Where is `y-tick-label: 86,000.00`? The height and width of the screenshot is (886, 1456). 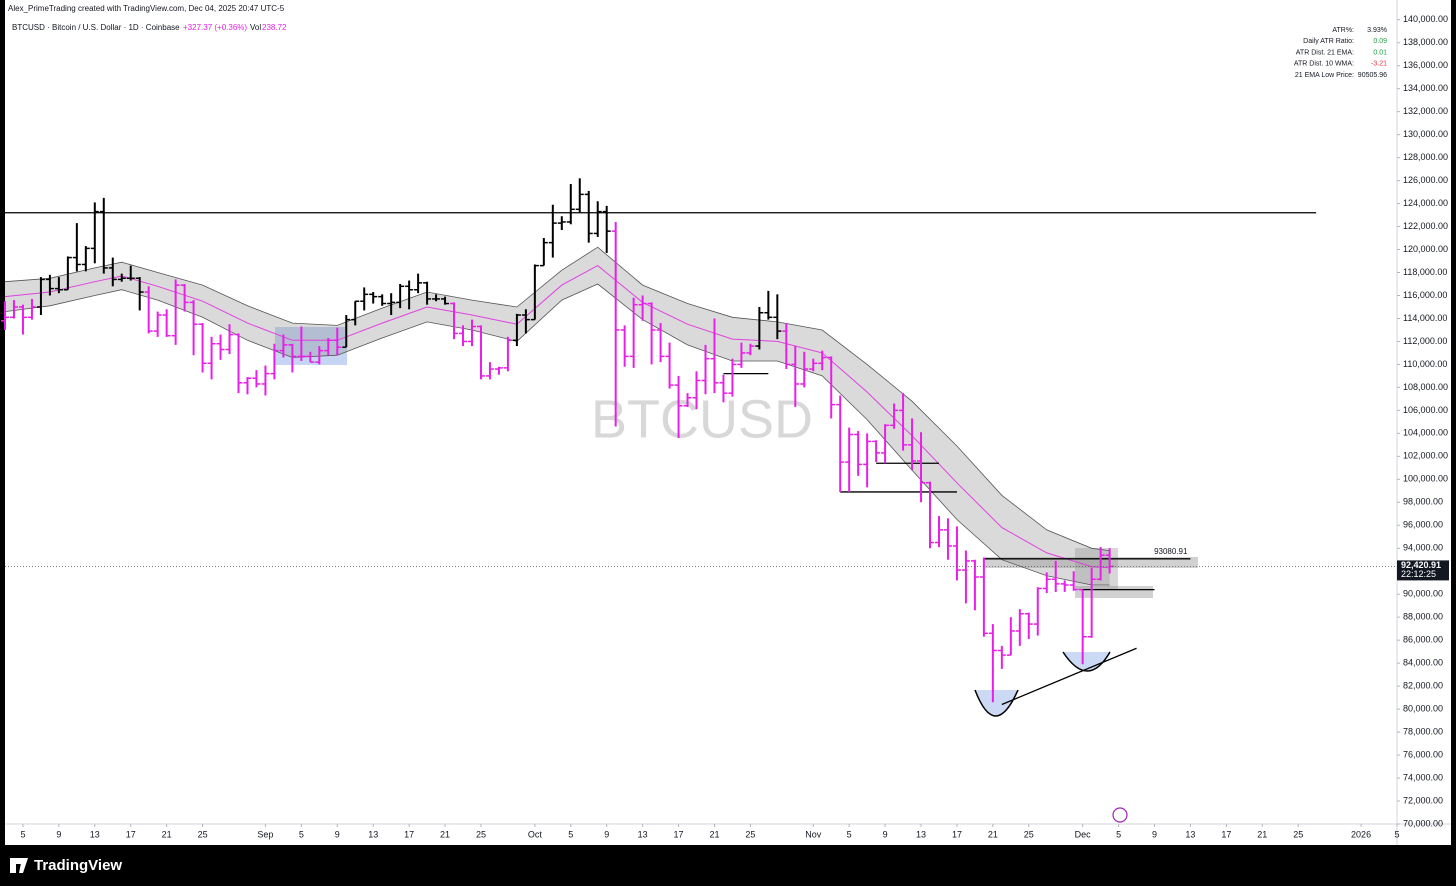
y-tick-label: 86,000.00 is located at coordinates (1423, 640).